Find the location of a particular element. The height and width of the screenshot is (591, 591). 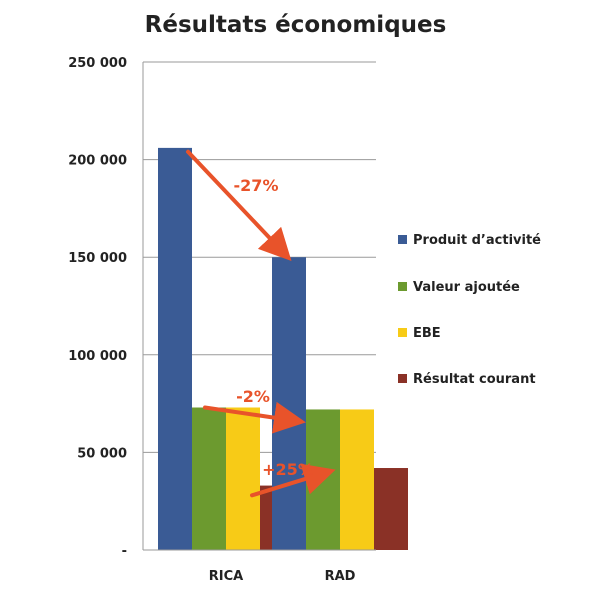

legend-label: Valeur ajoutée is located at coordinates (466, 287).